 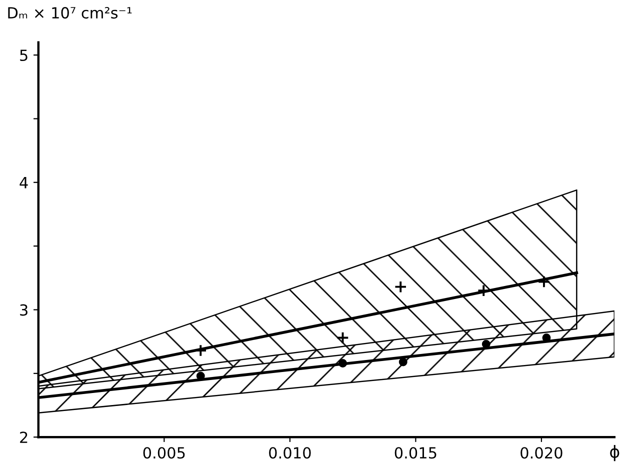 What do you see at coordinates (415, 453) in the screenshot?
I see `x-tick-label: 0.015` at bounding box center [415, 453].